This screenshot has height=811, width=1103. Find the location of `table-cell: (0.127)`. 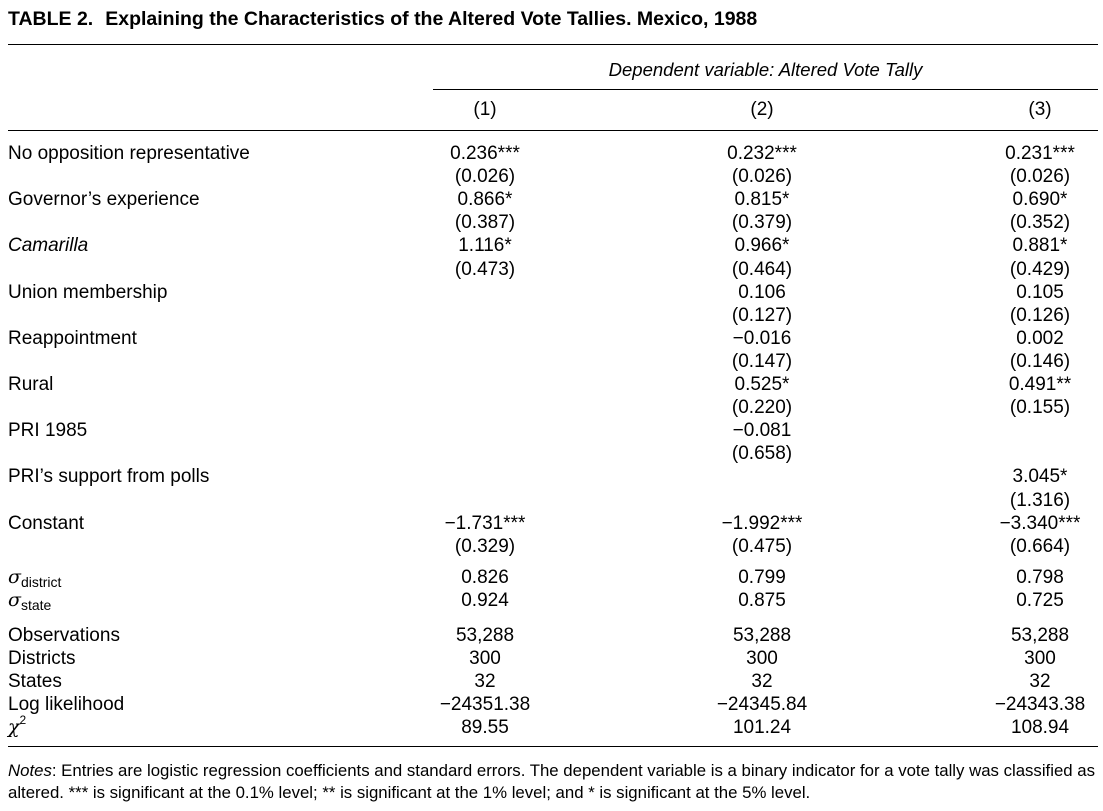

table-cell: (0.127) is located at coordinates (762, 315).